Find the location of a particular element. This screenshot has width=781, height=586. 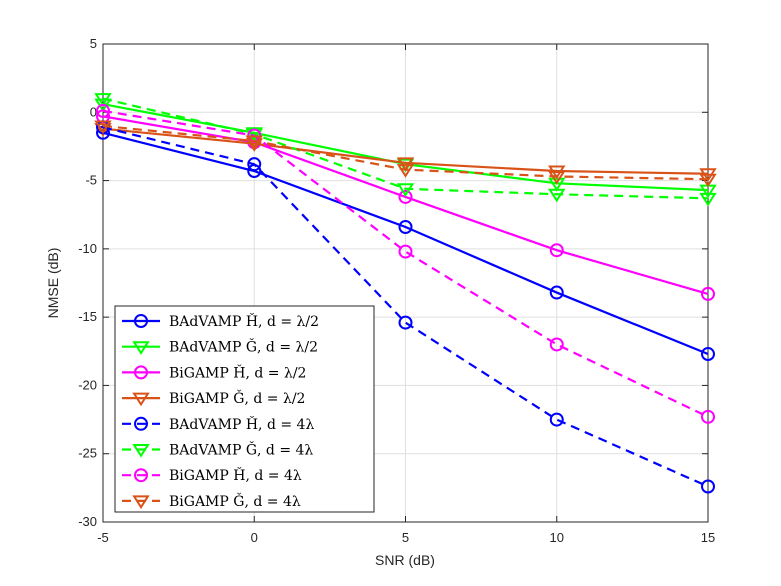

legend-label: BiGAMP Ȟ, d = λ/2 is located at coordinates (237, 372).